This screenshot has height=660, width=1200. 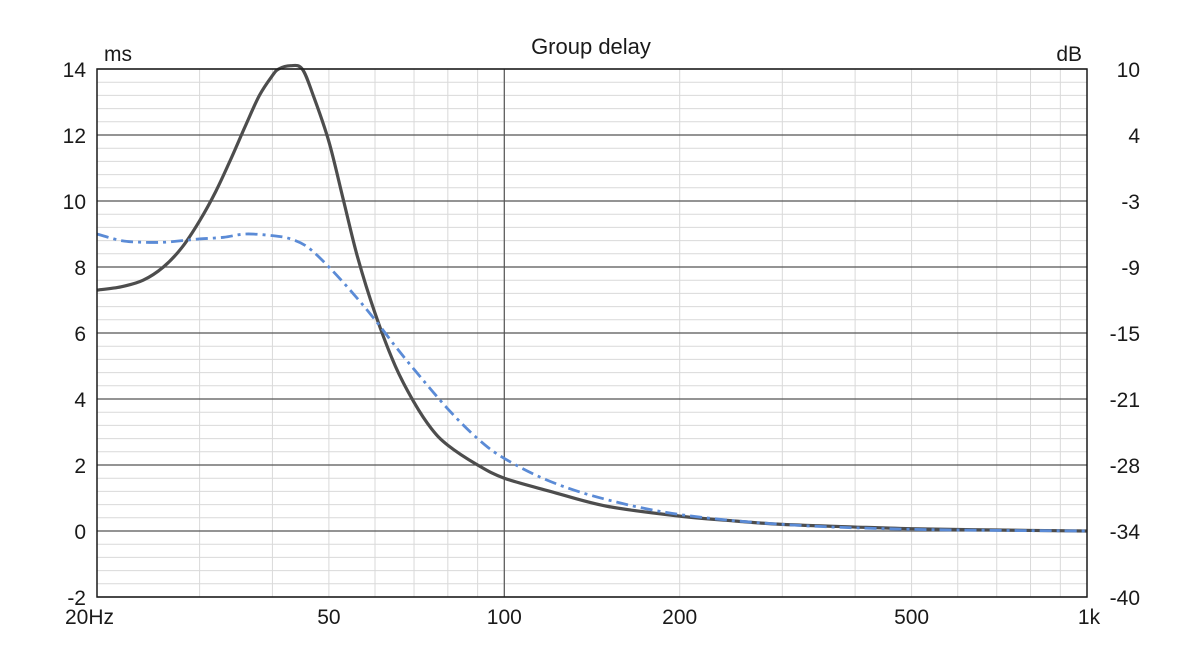 What do you see at coordinates (591, 46) in the screenshot?
I see `chart-title: Group delay` at bounding box center [591, 46].